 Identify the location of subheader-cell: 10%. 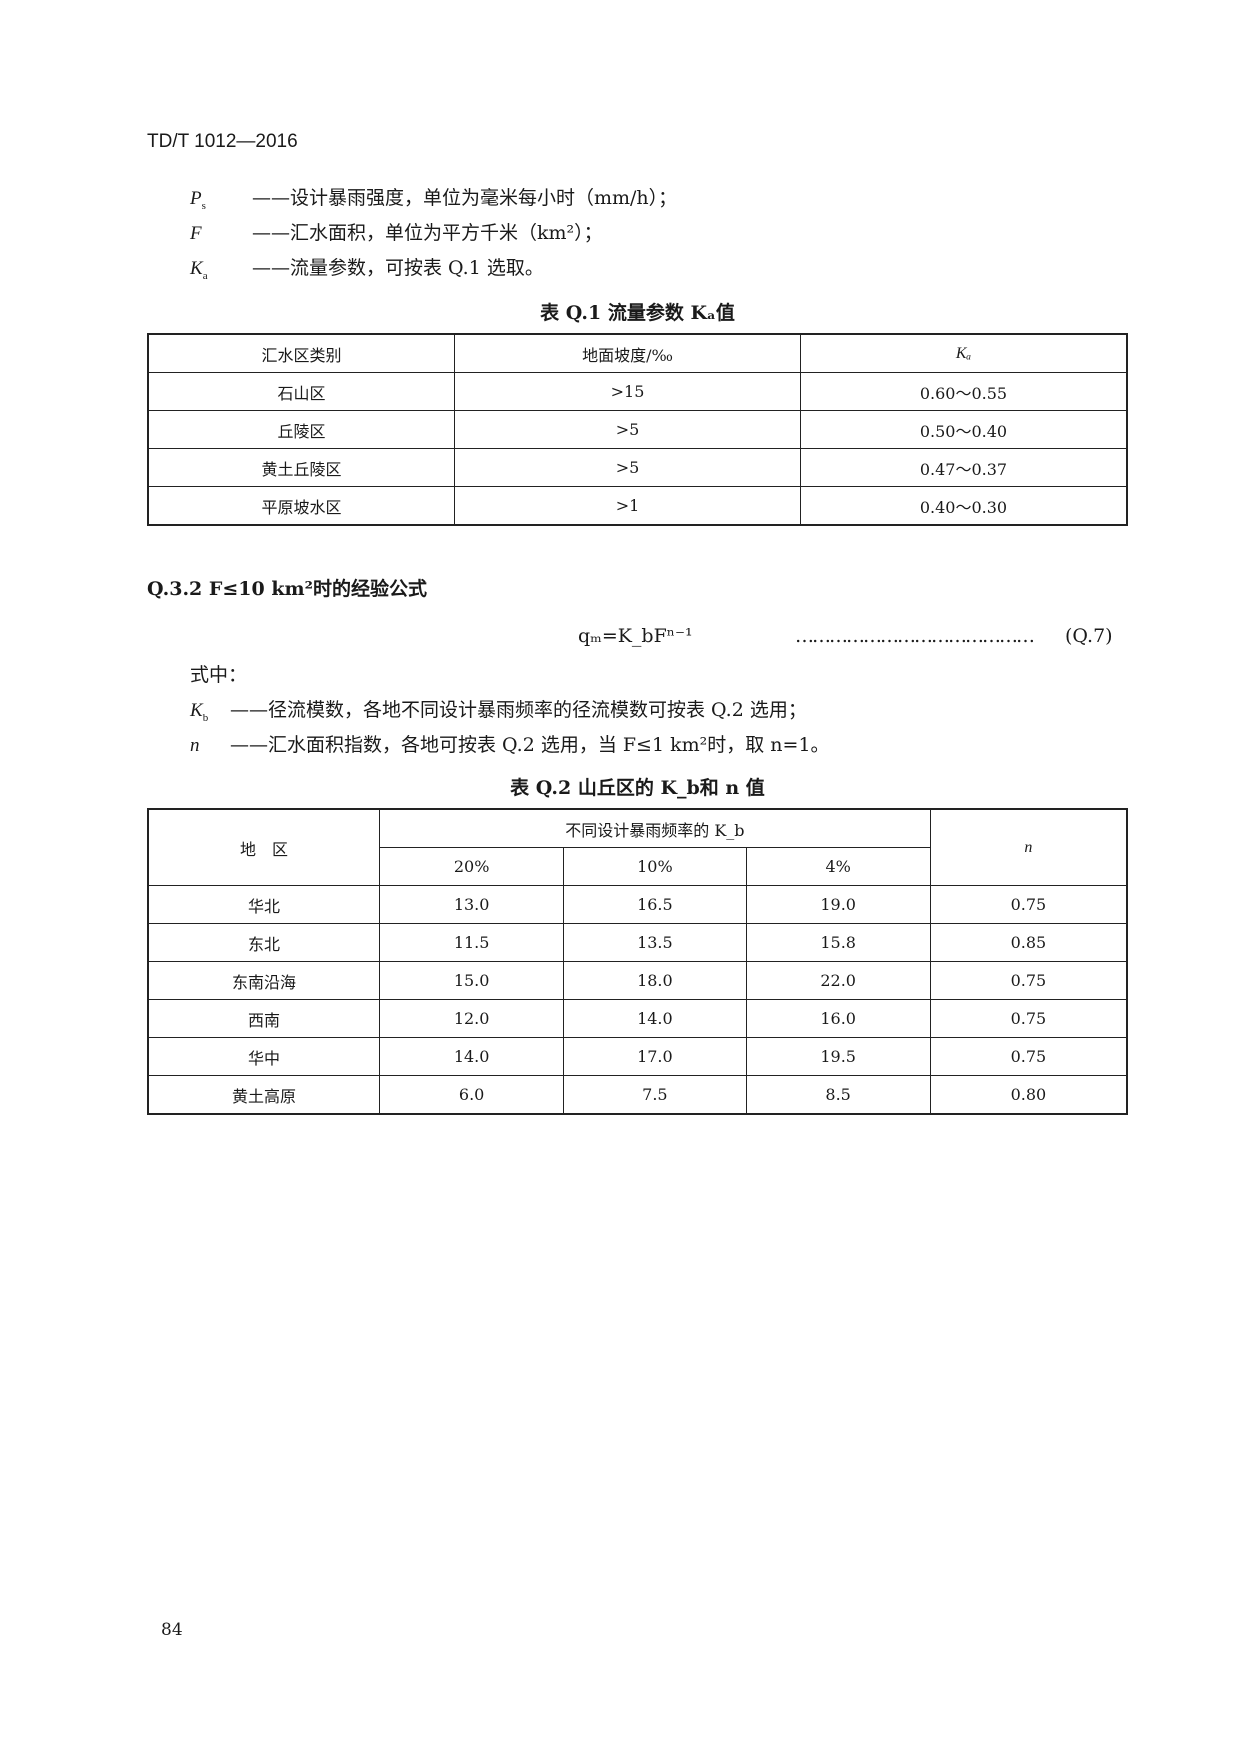
(655, 866).